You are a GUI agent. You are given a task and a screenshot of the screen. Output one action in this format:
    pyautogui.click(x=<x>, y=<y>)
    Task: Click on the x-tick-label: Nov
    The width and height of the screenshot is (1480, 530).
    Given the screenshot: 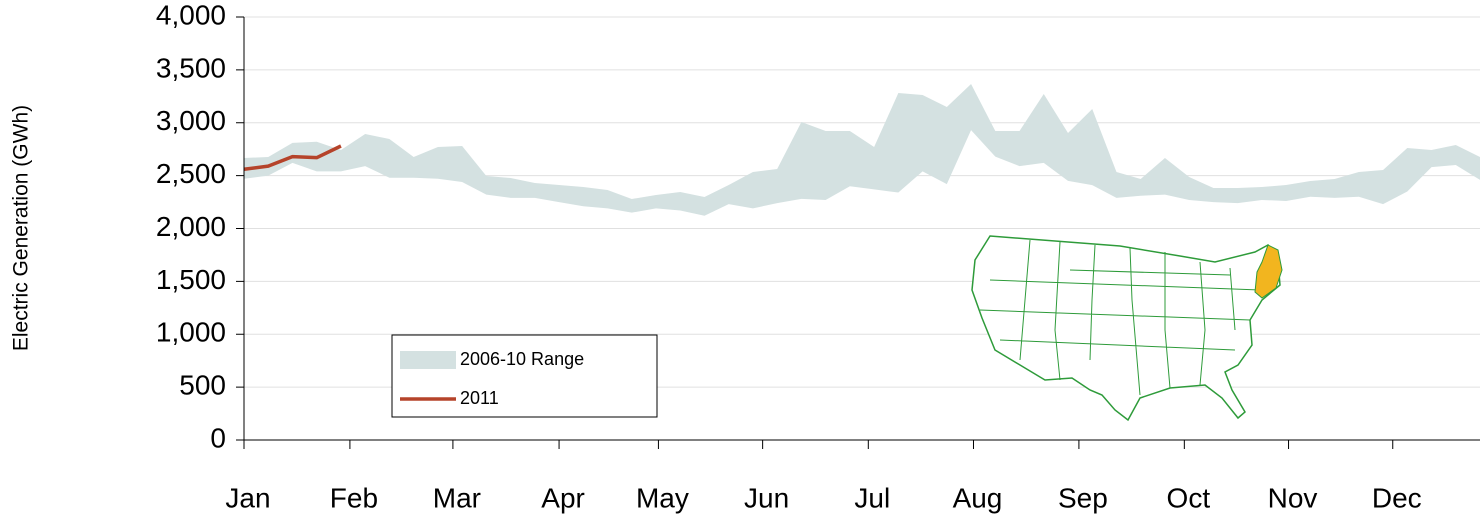 What is the action you would take?
    pyautogui.click(x=1293, y=497)
    